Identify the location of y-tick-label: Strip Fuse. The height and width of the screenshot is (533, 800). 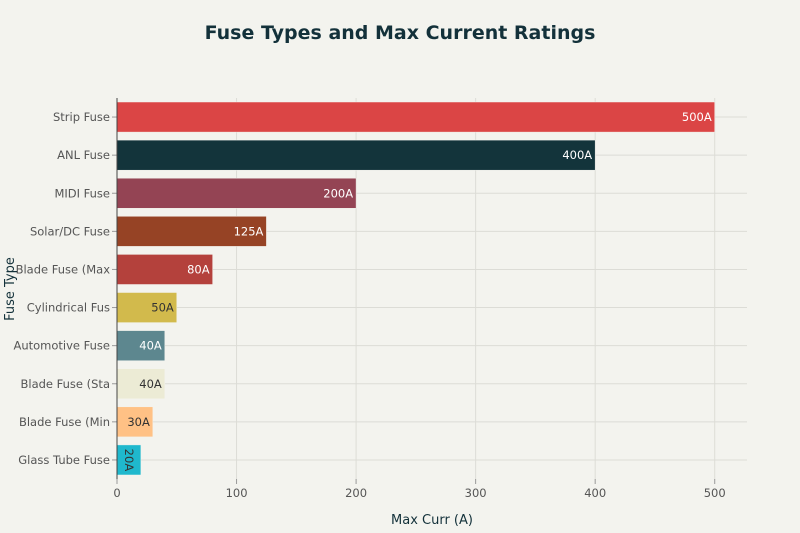
(81, 117).